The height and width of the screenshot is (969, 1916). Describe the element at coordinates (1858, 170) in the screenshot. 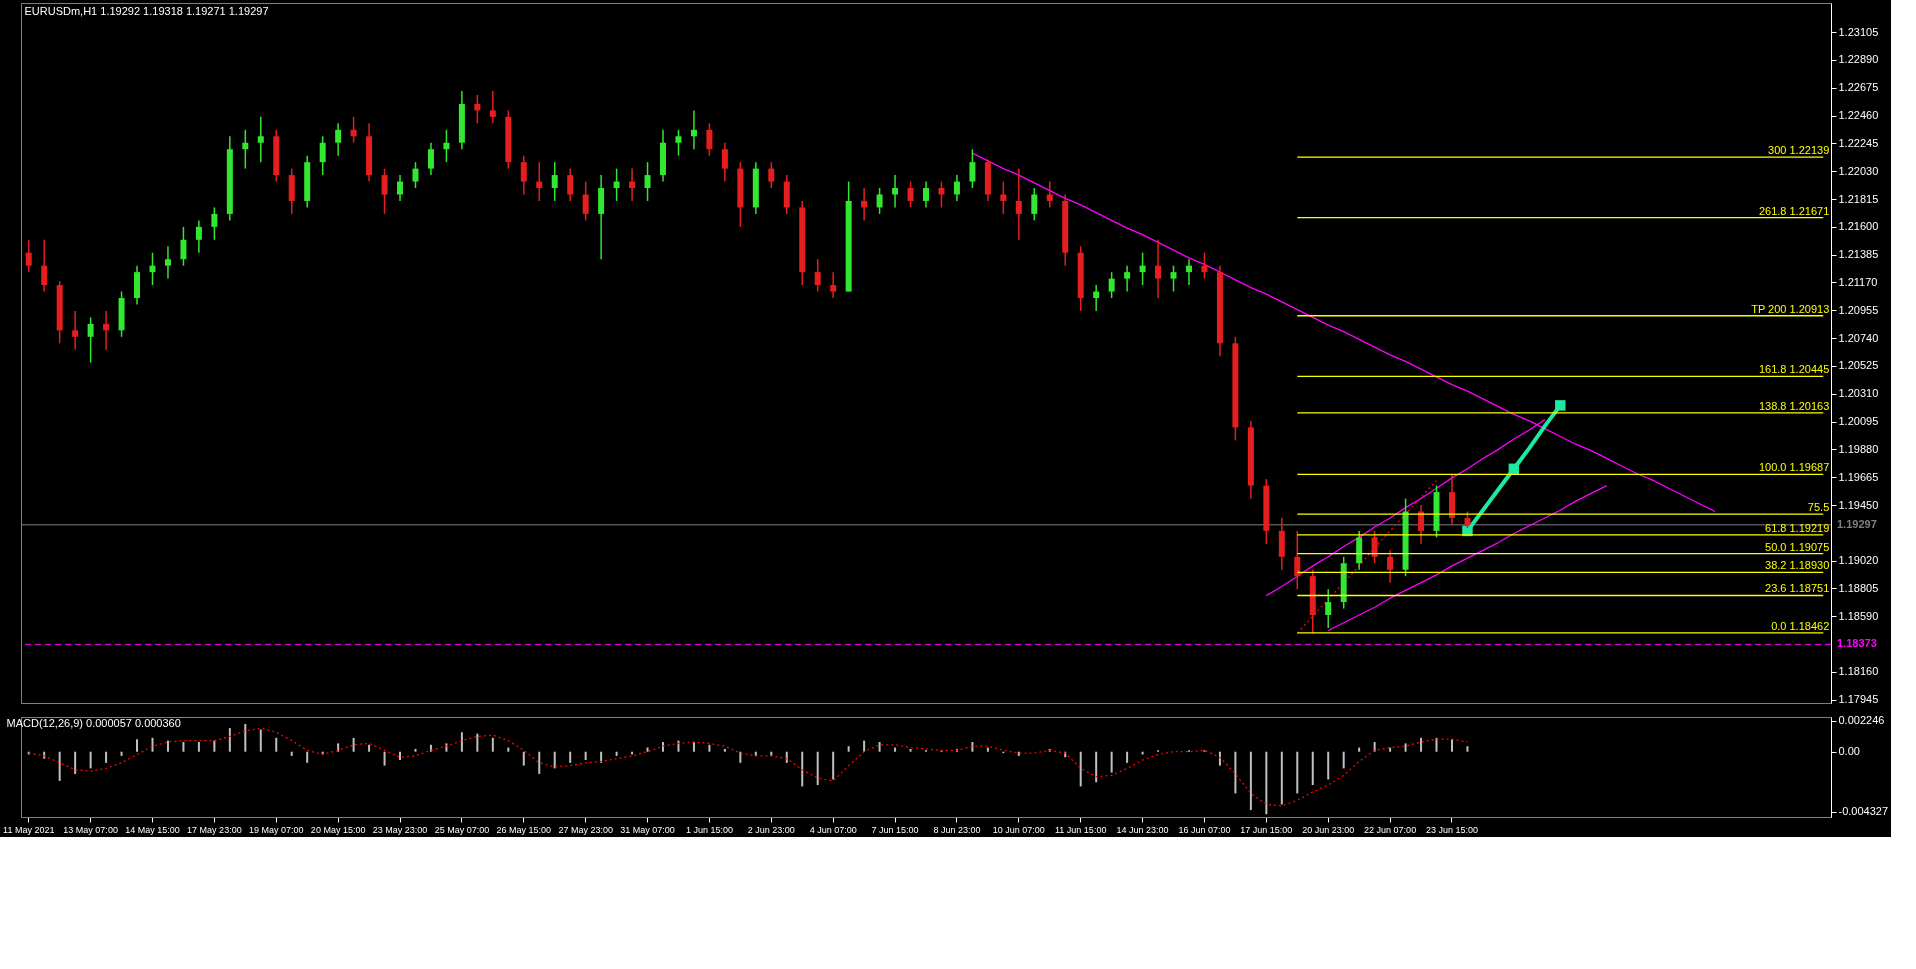

I see `y-tick-label: 1.22030` at that location.